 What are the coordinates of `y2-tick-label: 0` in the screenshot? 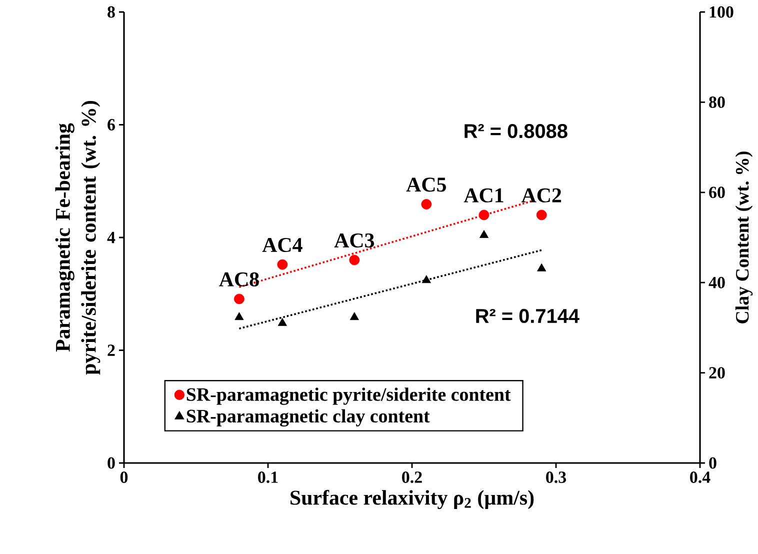 It's located at (712, 463).